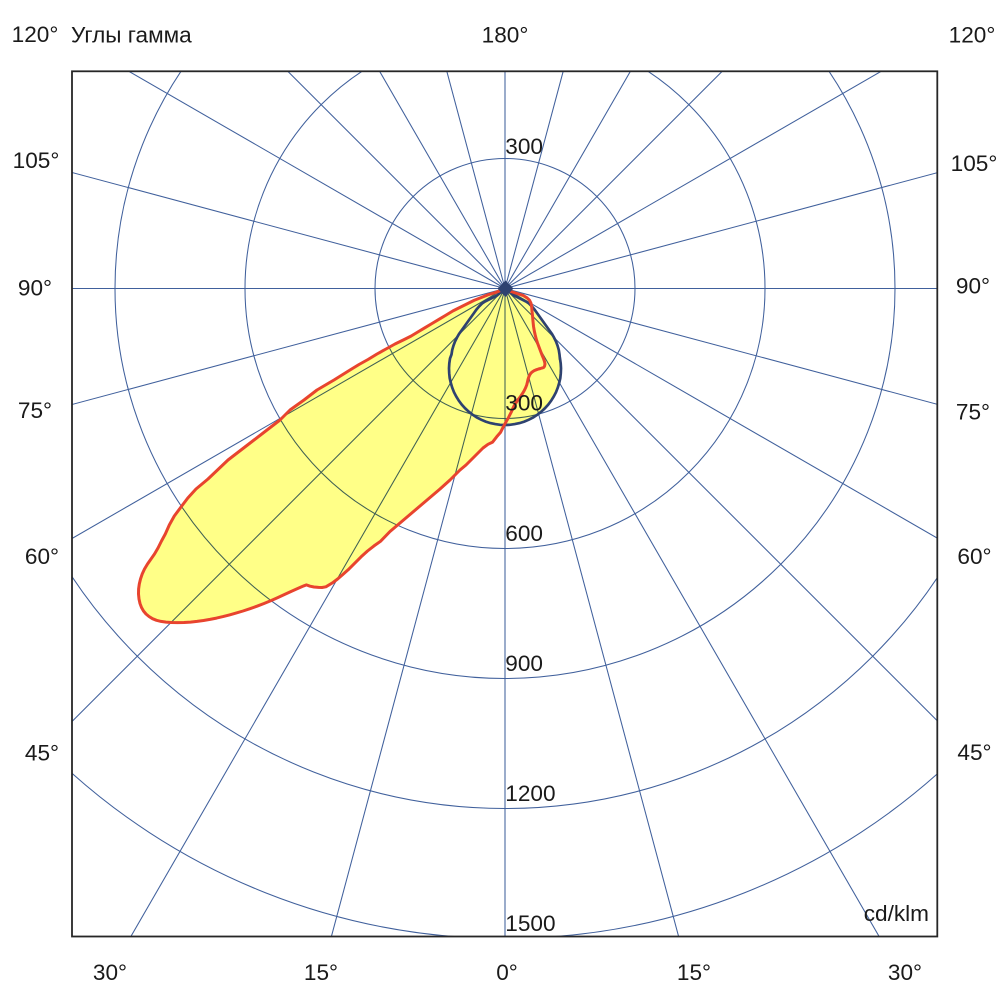 This screenshot has width=1000, height=1000. I want to click on svg-text: 0°, so click(507, 972).